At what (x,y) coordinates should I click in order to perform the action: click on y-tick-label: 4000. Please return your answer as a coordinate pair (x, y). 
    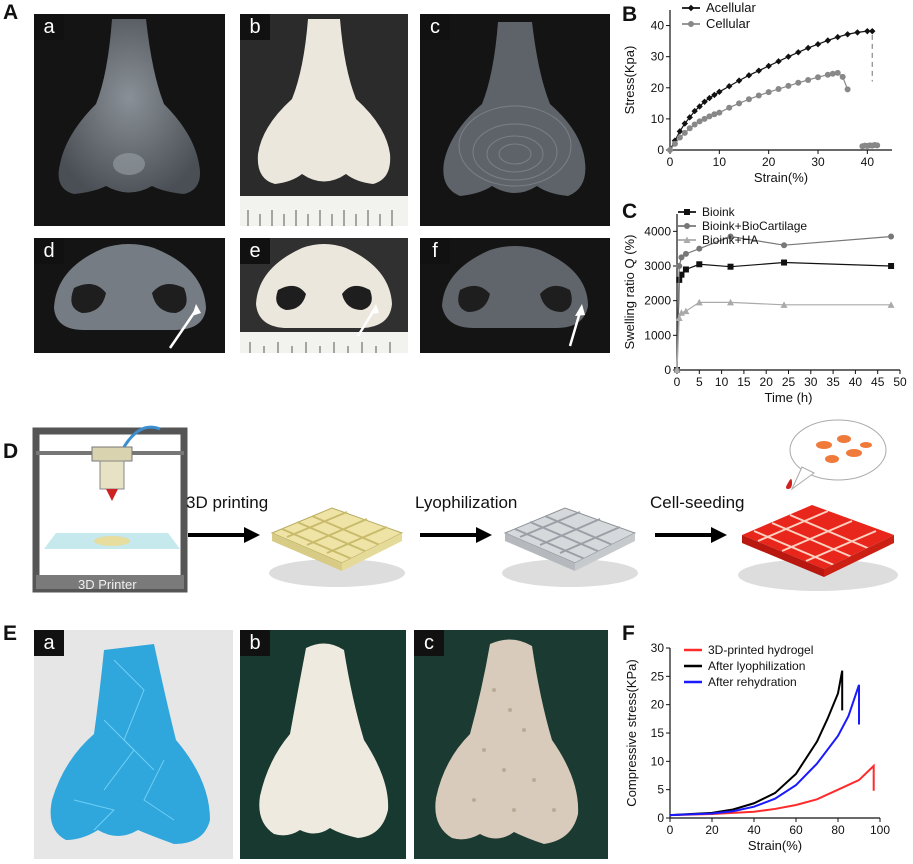
    Looking at the image, I should click on (657, 231).